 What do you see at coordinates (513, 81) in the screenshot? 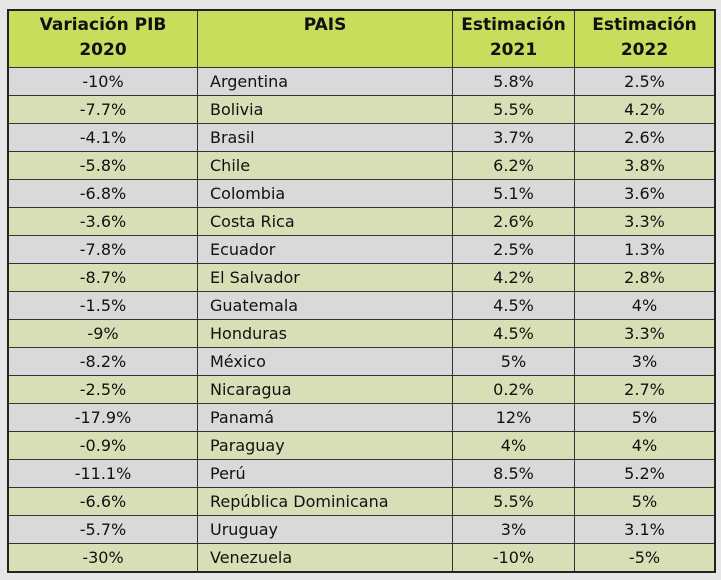
I see `estimacion-2021-cell: 5.8%` at bounding box center [513, 81].